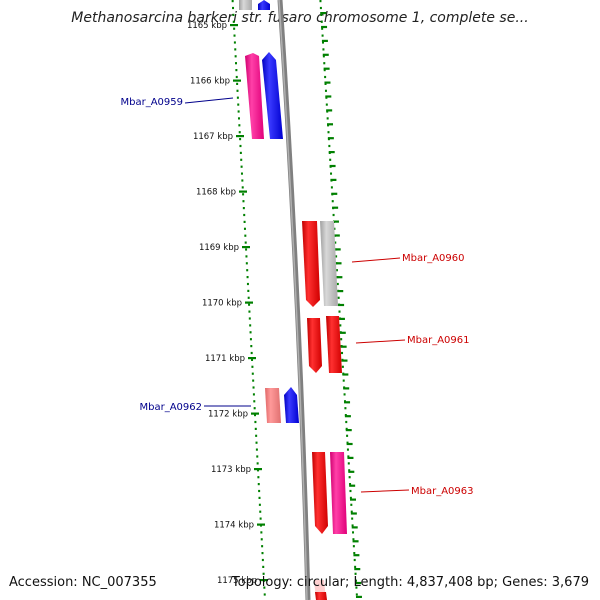 The width and height of the screenshot is (600, 600). I want to click on label-mbar-a0962: Mbar_A0962, so click(170, 407).